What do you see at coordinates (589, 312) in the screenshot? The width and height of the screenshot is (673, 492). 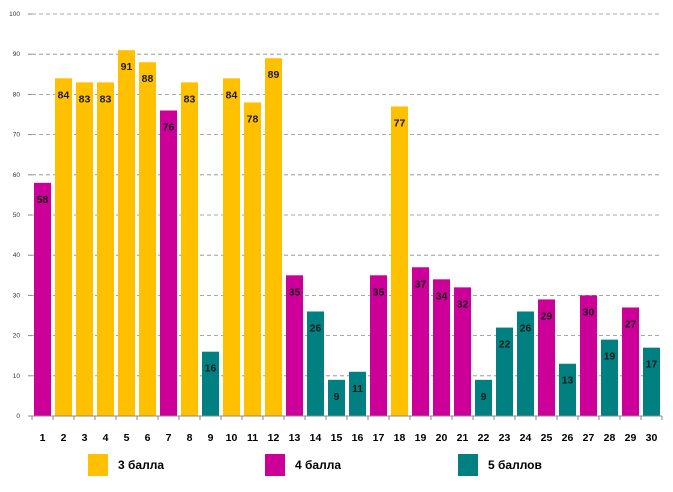 I see `data-label-27: 30` at bounding box center [589, 312].